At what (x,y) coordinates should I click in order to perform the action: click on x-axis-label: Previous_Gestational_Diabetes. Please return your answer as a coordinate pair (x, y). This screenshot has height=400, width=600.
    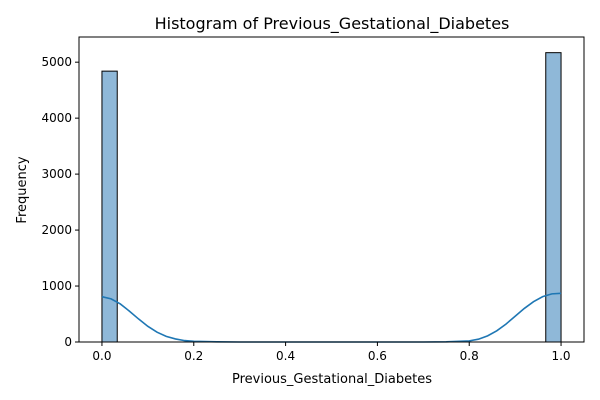
    Looking at the image, I should click on (332, 379).